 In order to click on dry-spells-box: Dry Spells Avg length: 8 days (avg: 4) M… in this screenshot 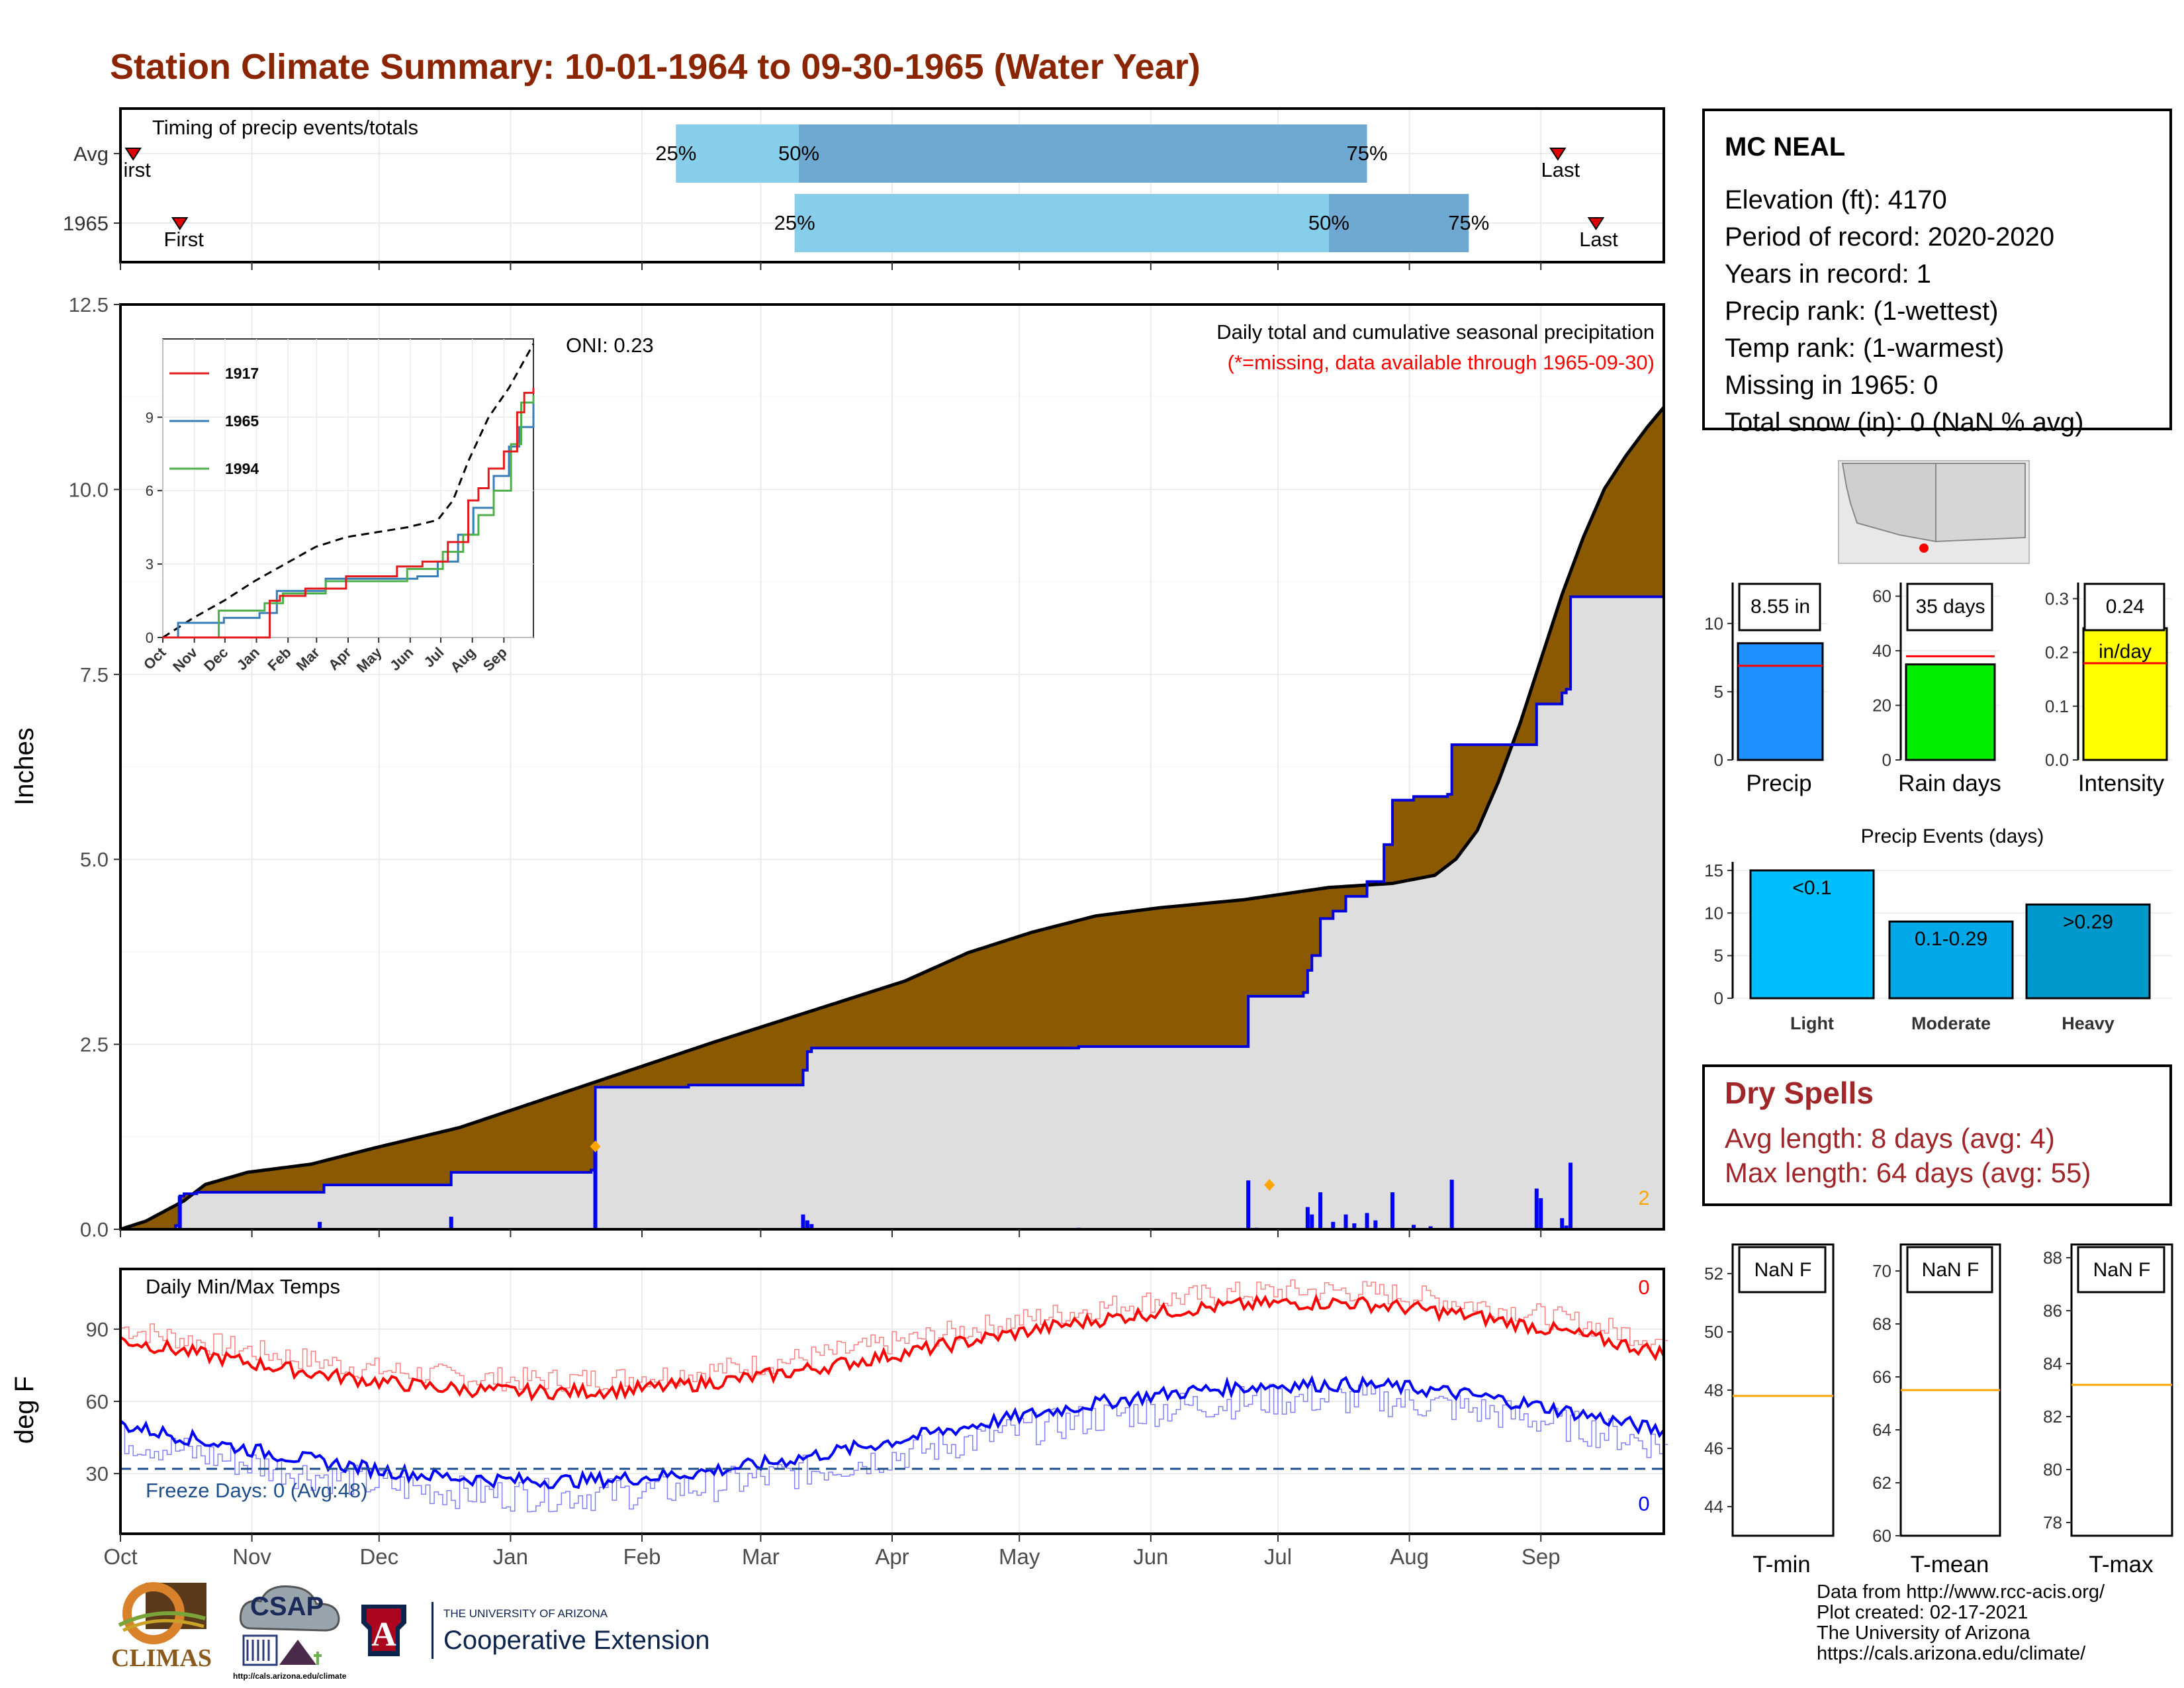, I will do `click(1937, 1135)`.